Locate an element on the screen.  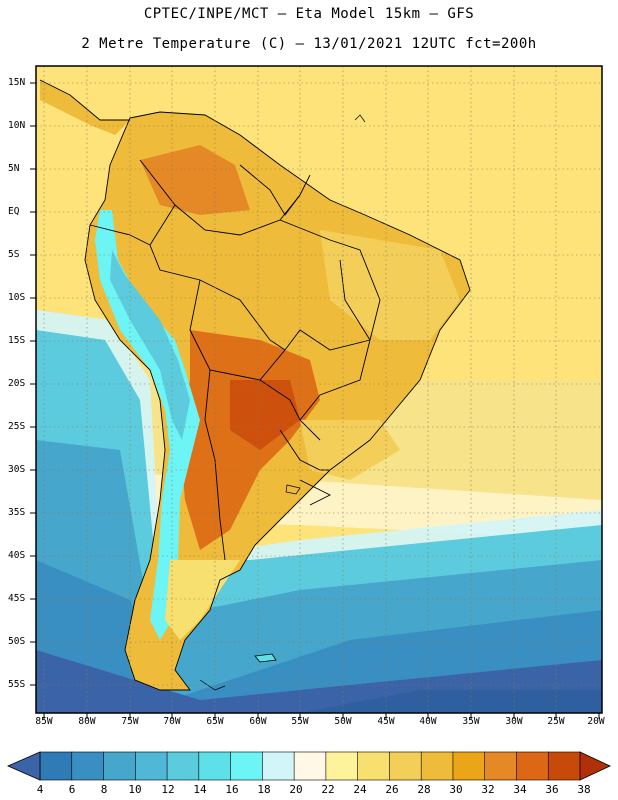
lat-label: EQ is located at coordinates (14, 211).